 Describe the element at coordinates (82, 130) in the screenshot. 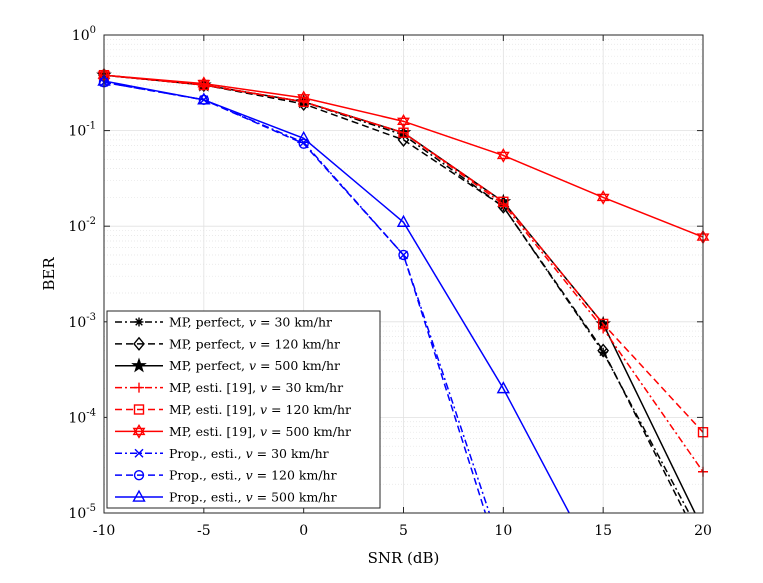

I see `y-tick-label: 10⁻¹` at that location.